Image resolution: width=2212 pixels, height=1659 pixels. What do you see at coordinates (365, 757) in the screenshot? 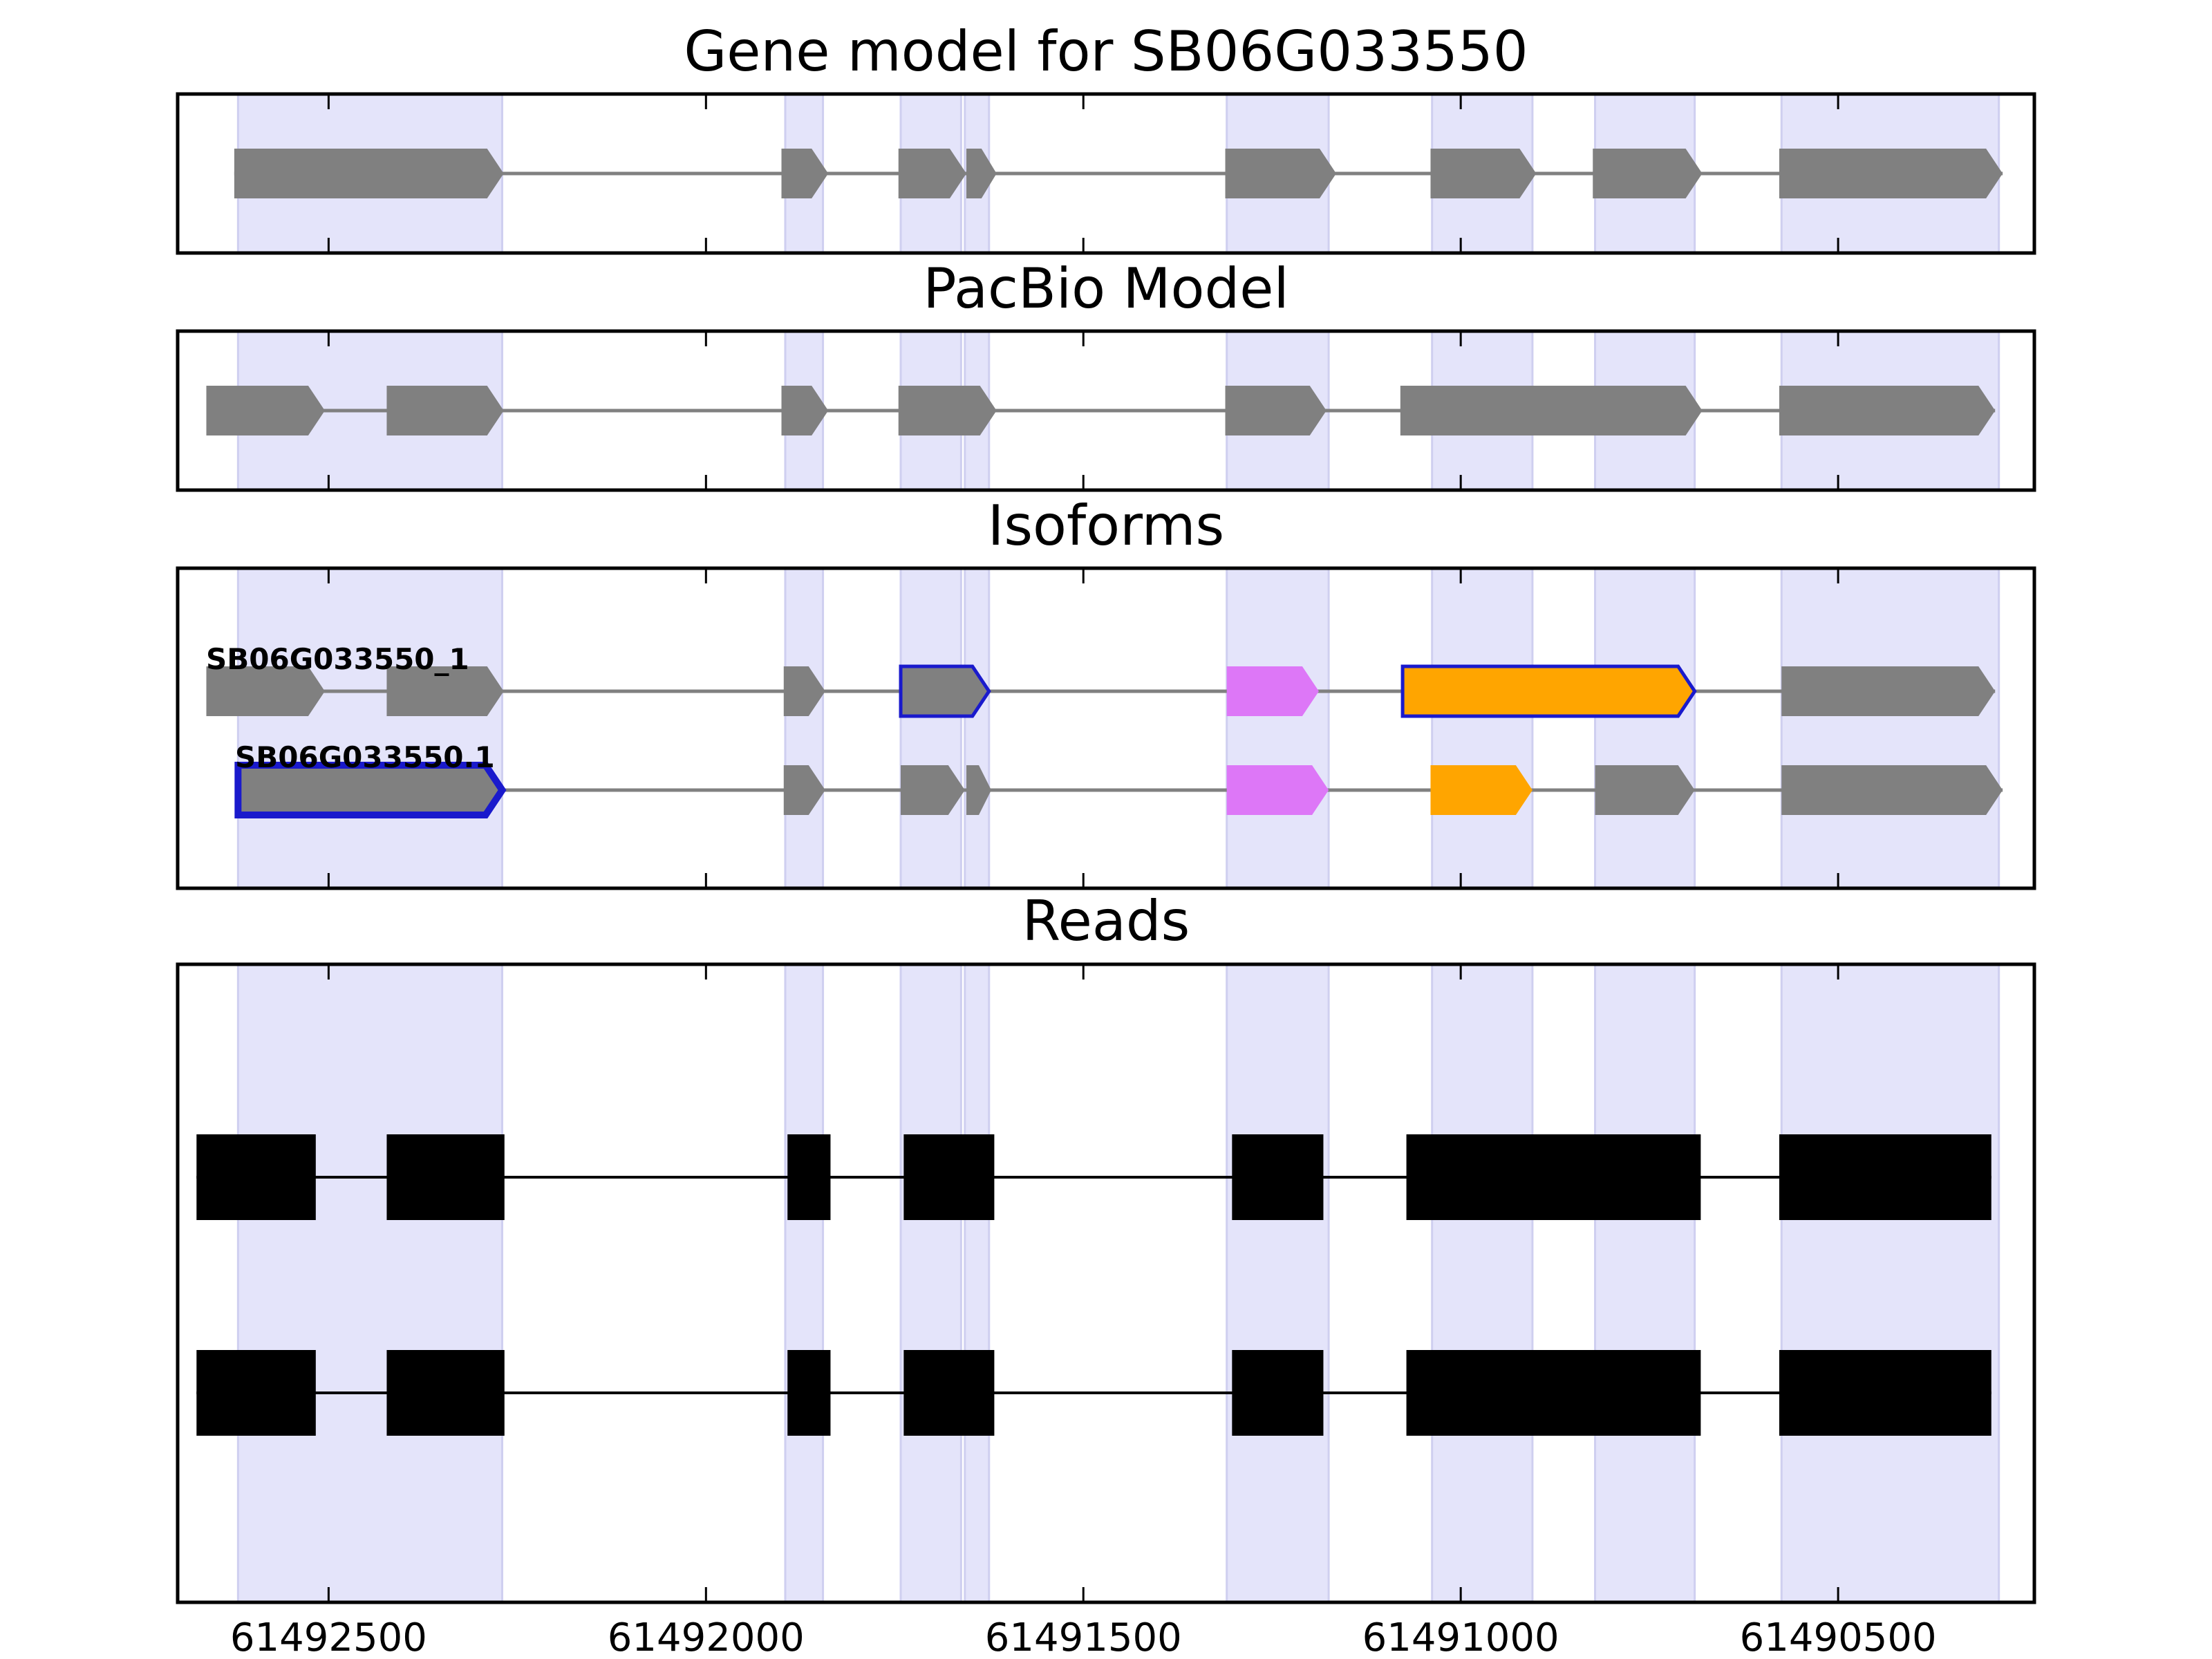
I see `isoform-label: SB06G033550.1` at bounding box center [365, 757].